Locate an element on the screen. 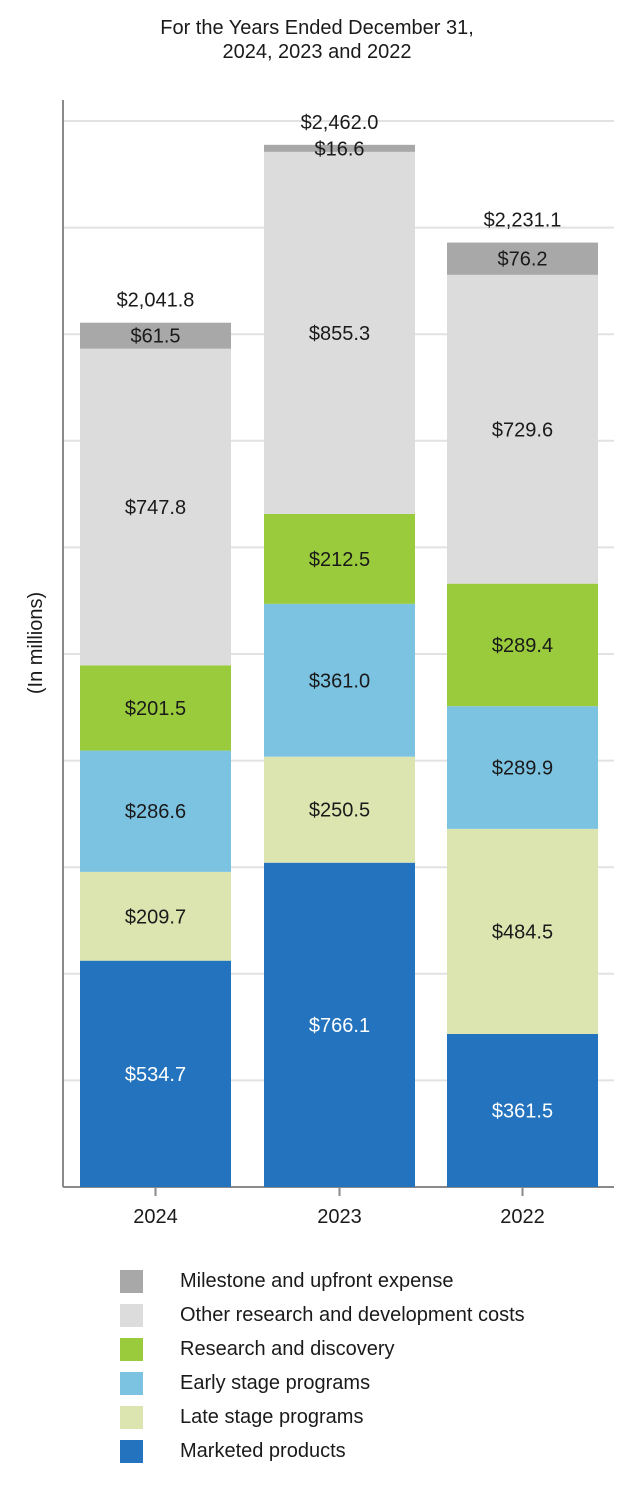 This screenshot has width=634, height=1496. data-label: $209.7 is located at coordinates (155, 917).